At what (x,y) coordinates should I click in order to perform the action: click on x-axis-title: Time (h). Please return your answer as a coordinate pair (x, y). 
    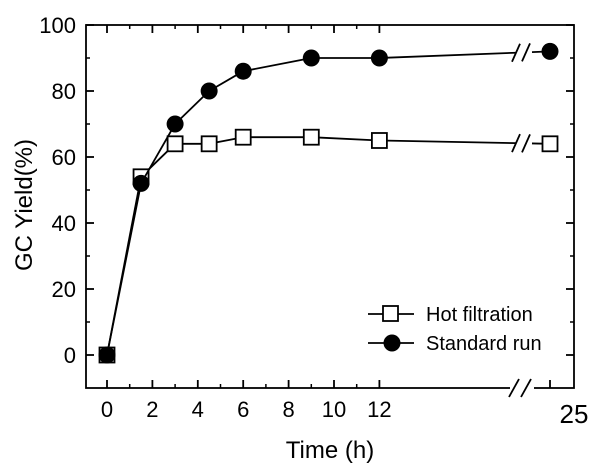
    Looking at the image, I should click on (330, 450).